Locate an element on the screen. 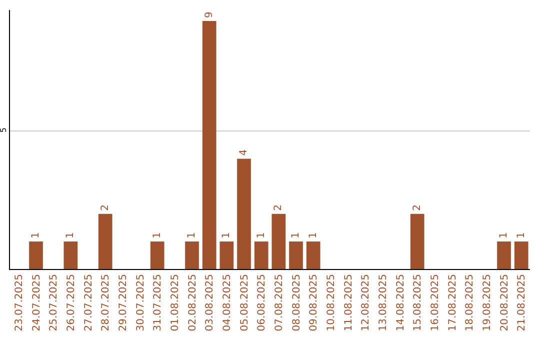 The width and height of the screenshot is (540, 340). x-tick-label: 08.08.2025 is located at coordinates (296, 303).